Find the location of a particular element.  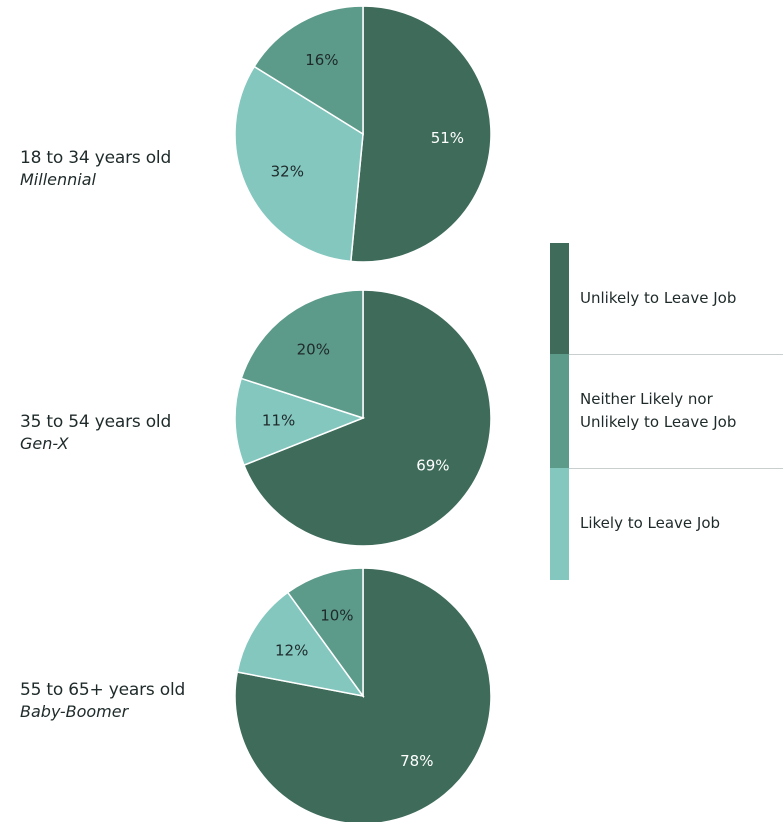

legend-label: Unlikely to Leave Job is located at coordinates (658, 298).